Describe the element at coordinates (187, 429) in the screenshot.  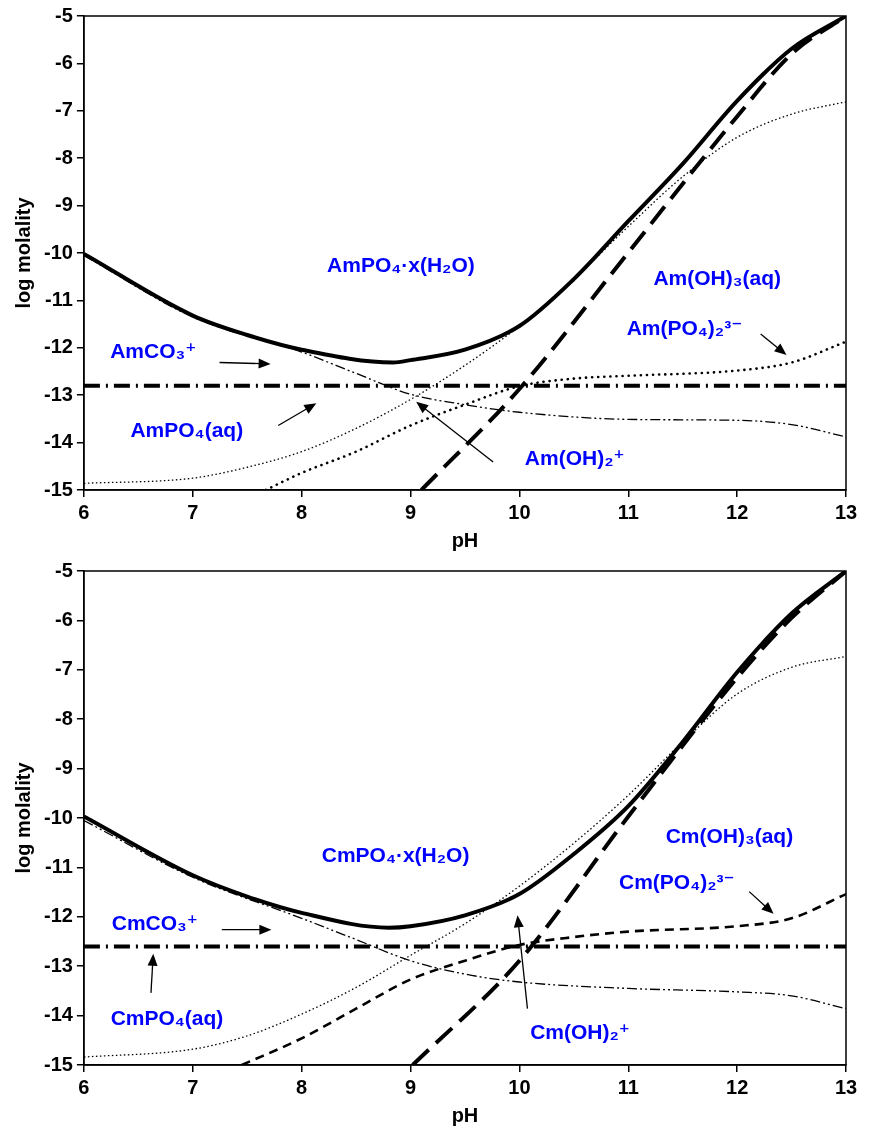
I see `annotation: AmPO₄(aq)` at that location.